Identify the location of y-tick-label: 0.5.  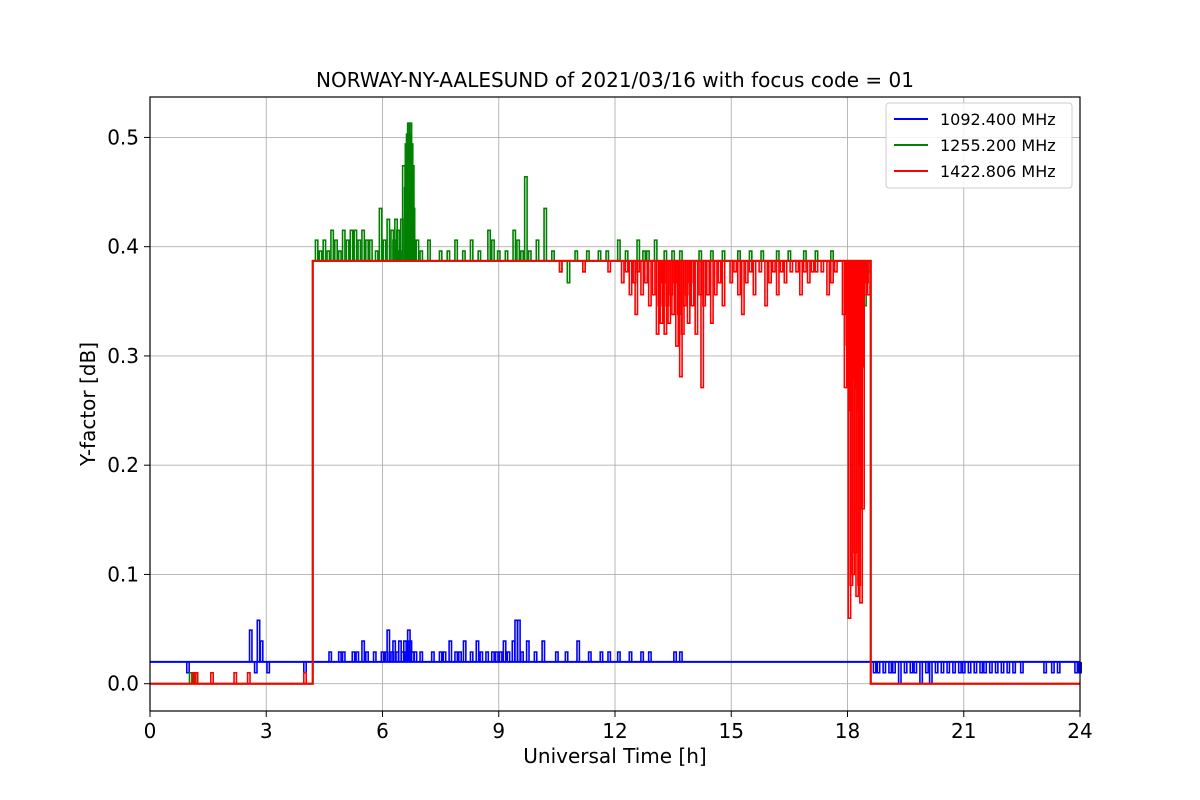
(123, 137).